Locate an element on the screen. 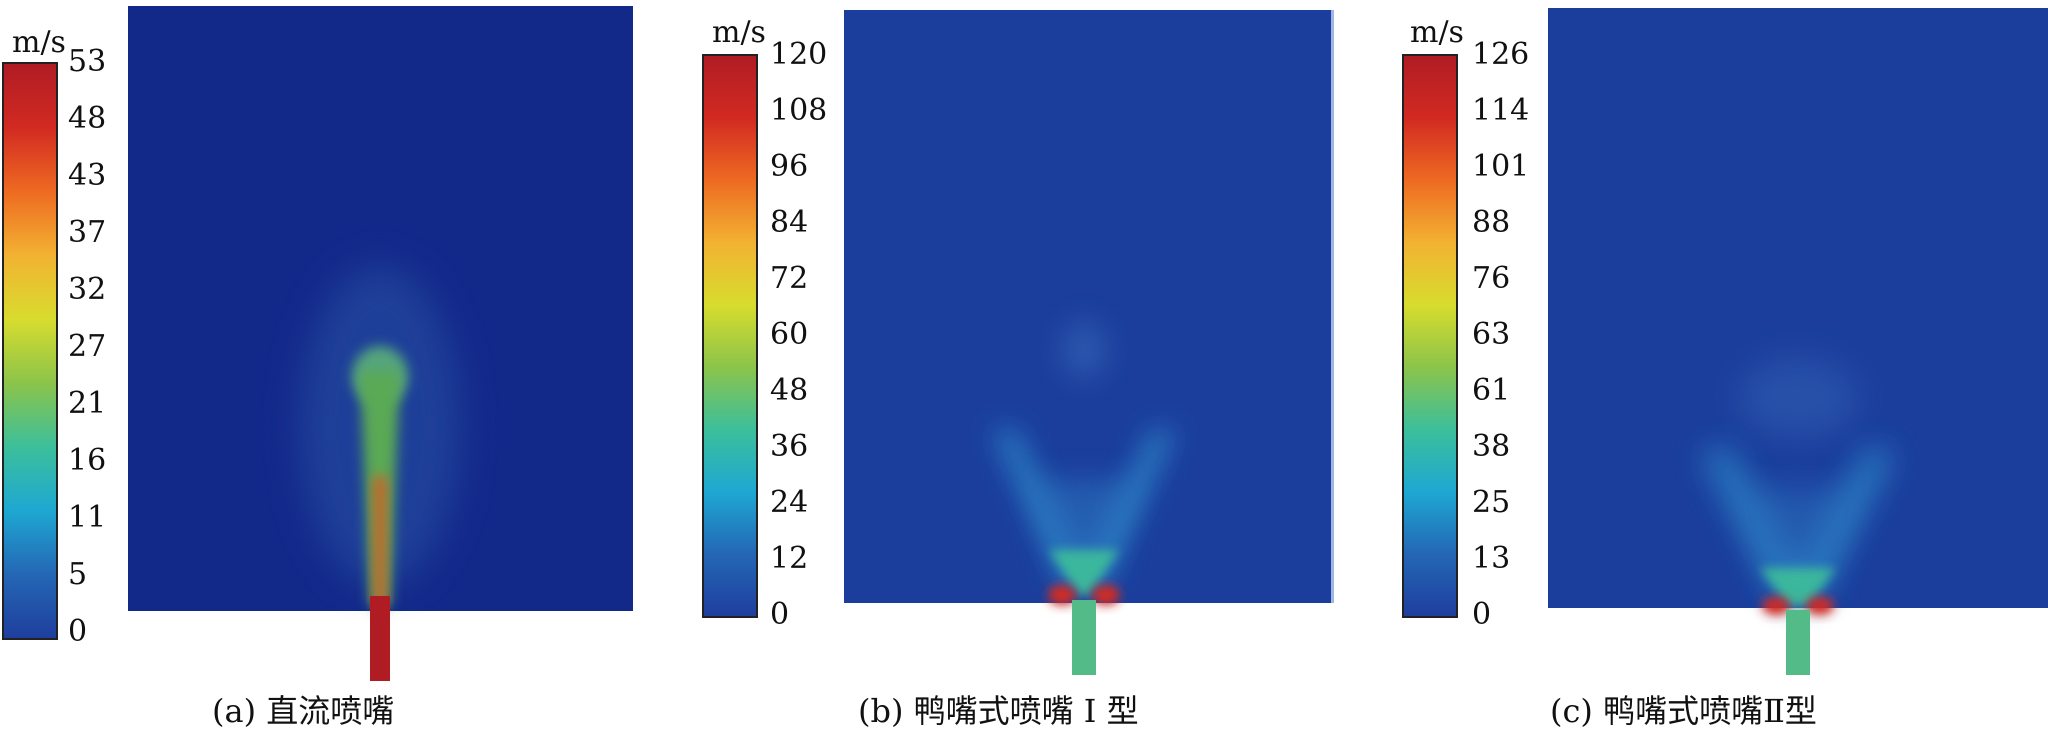 The width and height of the screenshot is (2048, 740). tick-label: 25 is located at coordinates (1491, 502).